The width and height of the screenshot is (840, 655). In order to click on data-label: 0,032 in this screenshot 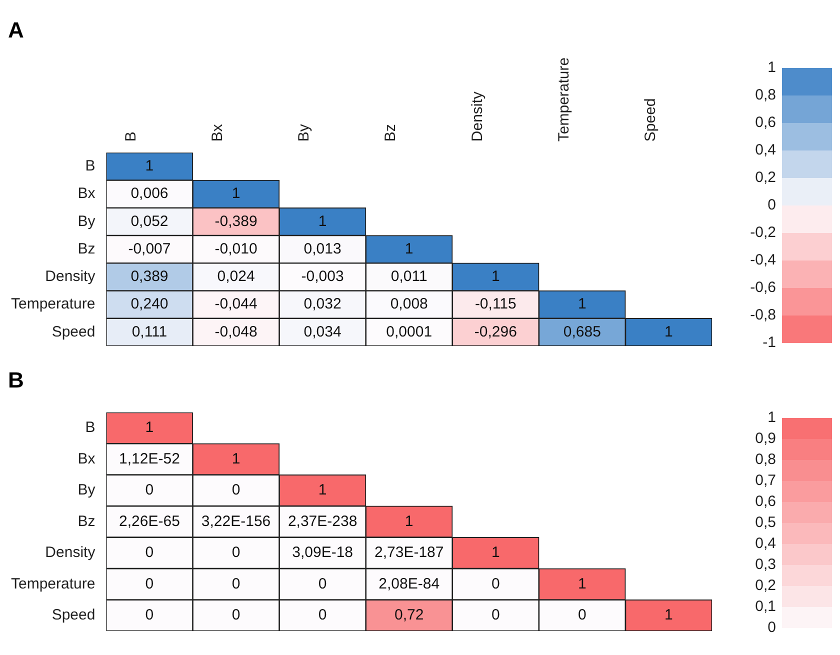, I will do `click(323, 304)`.